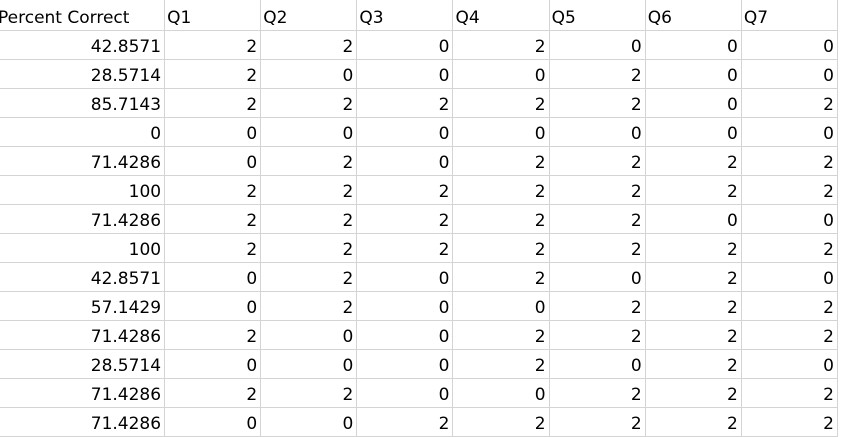 The image size is (842, 437). What do you see at coordinates (83, 103) in the screenshot?
I see `percent-correct-cell: 85.7143` at bounding box center [83, 103].